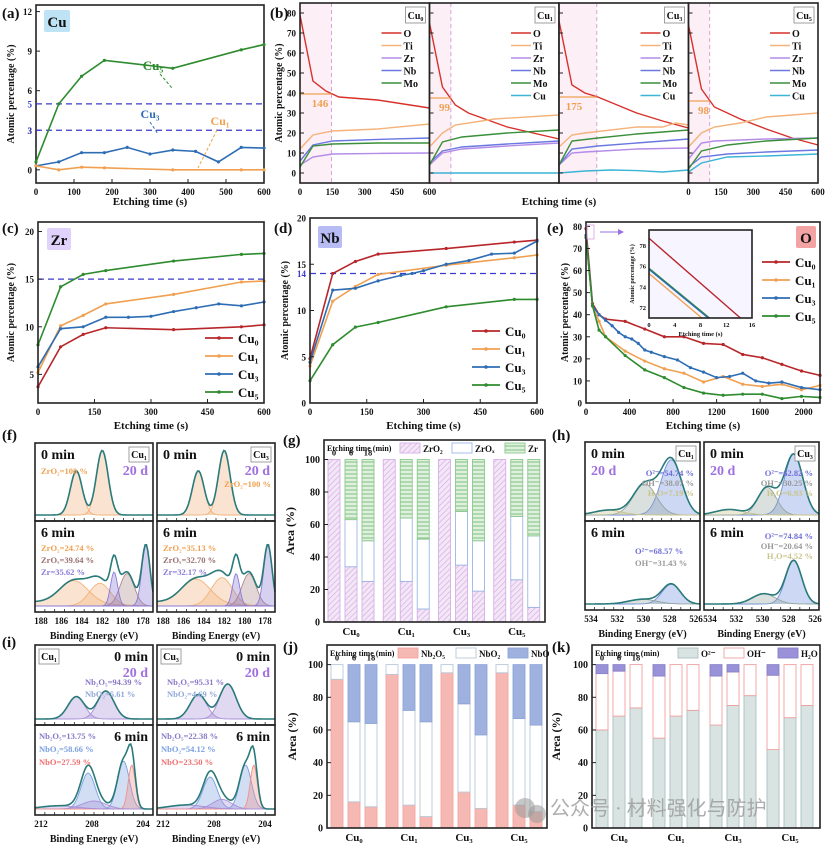  What do you see at coordinates (365, 192) in the screenshot?
I see `x-tick-label: 300` at bounding box center [365, 192].